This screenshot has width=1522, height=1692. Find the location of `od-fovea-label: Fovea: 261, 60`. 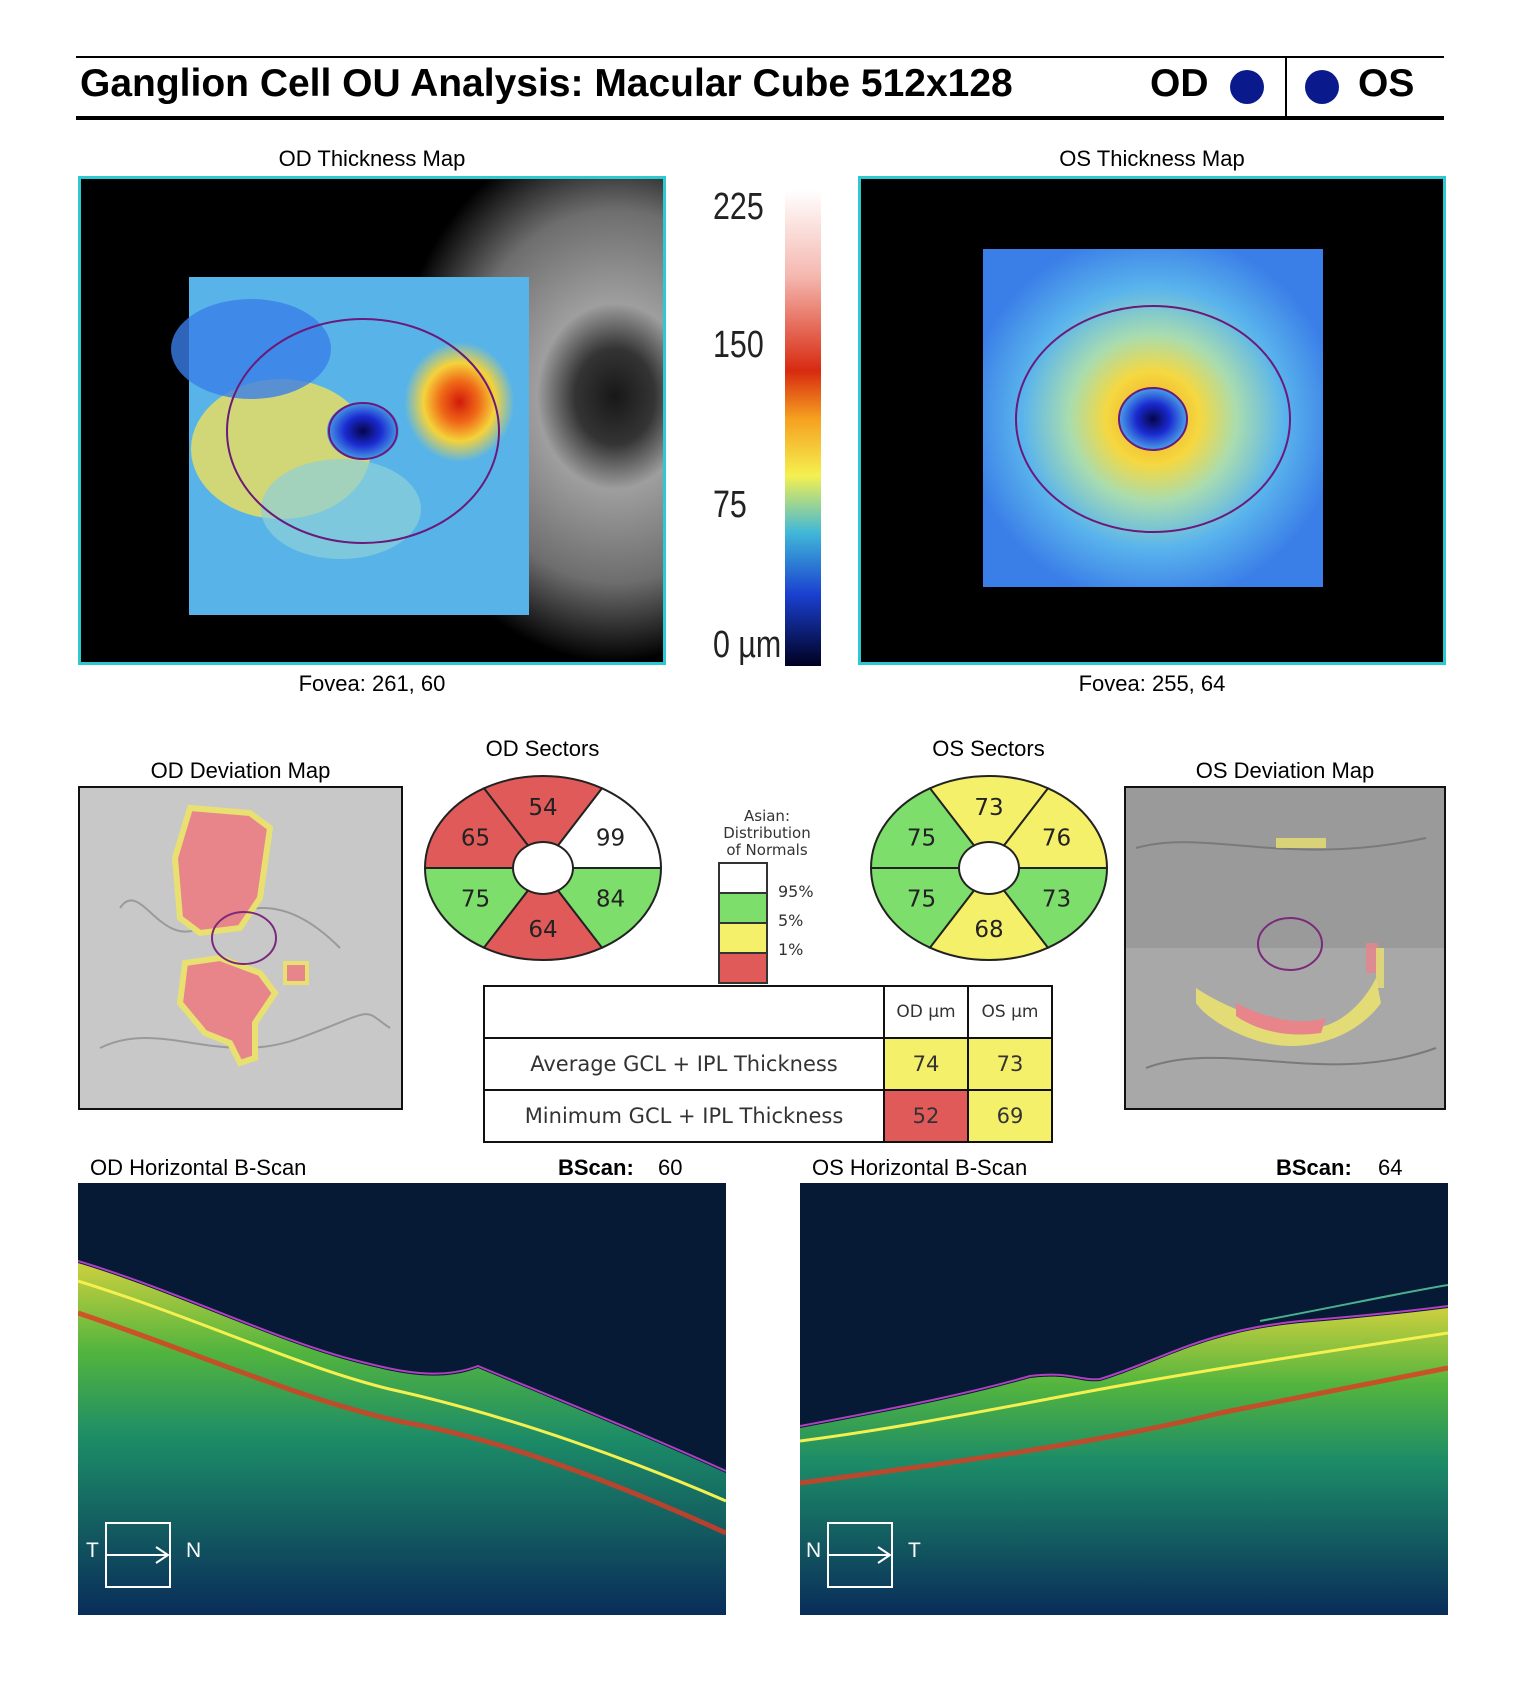

od-fovea-label: Fovea: 261, 60 is located at coordinates (372, 683).